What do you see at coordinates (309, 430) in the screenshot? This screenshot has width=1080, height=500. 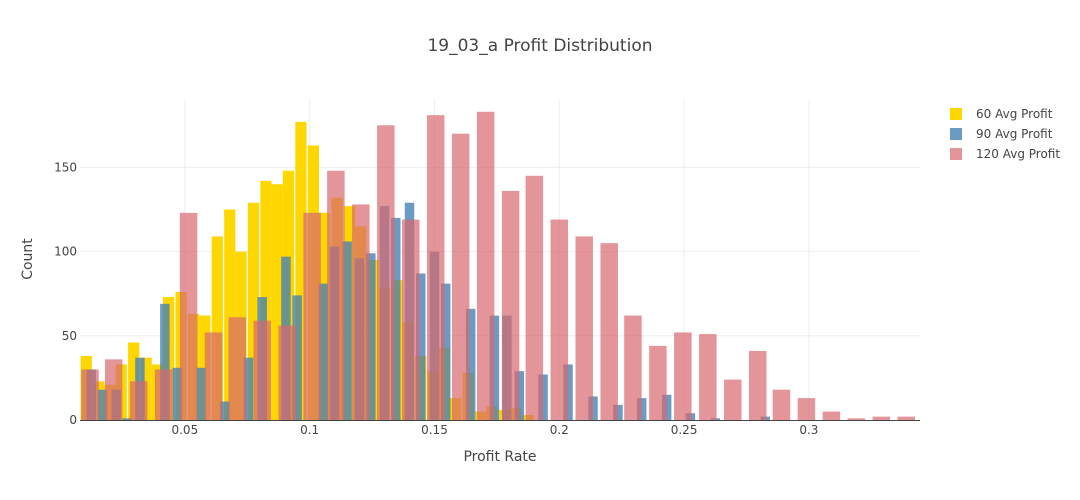 I see `x-tick-label: 0.1` at bounding box center [309, 430].